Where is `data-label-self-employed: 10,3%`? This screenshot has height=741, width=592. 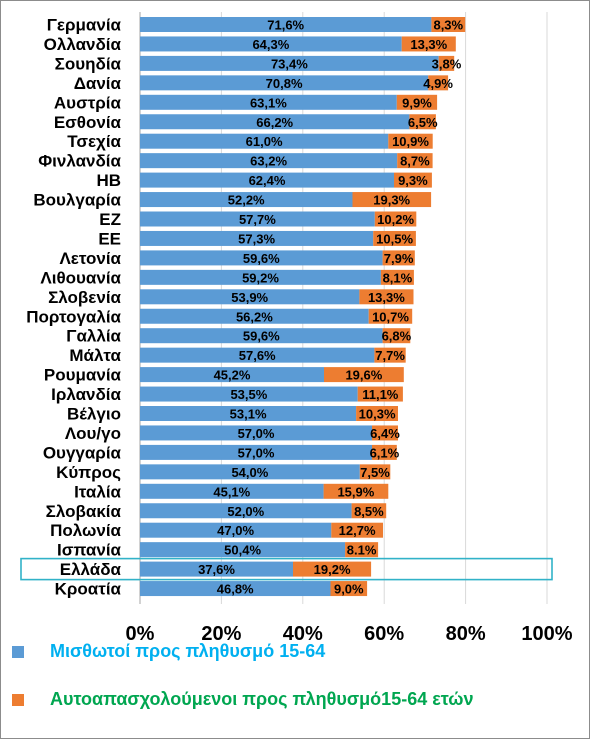
data-label-self-employed: 10,3% is located at coordinates (377, 414).